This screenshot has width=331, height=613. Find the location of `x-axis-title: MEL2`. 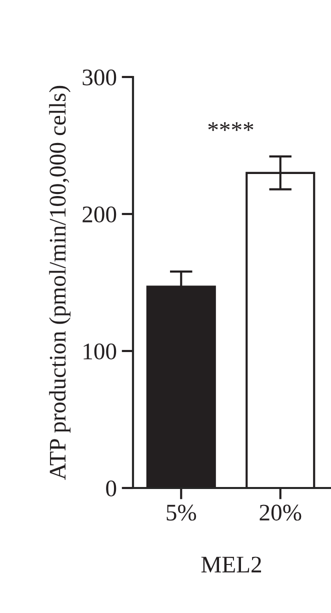

x-axis-title: MEL2 is located at coordinates (231, 564).